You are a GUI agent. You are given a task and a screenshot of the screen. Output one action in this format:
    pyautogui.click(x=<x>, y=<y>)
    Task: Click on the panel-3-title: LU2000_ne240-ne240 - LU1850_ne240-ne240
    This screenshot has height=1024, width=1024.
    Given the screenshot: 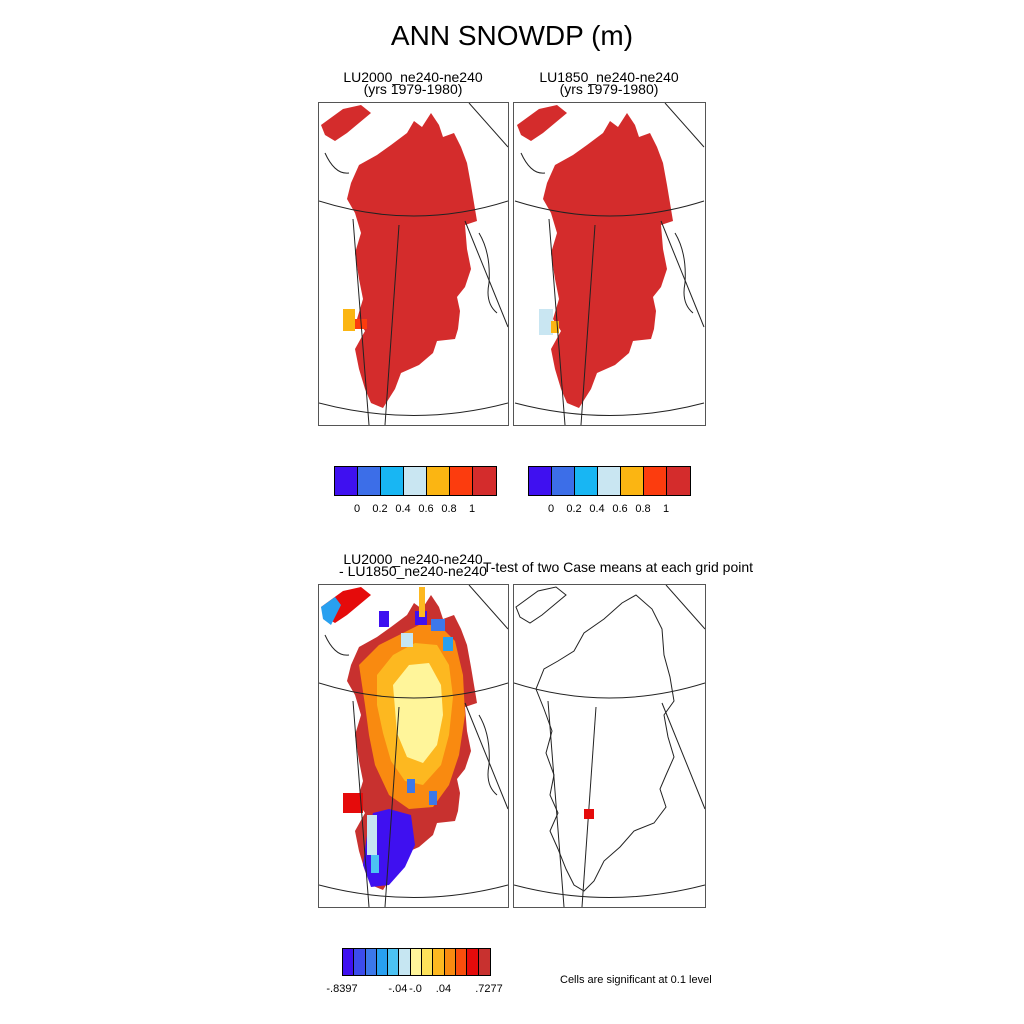 What is the action you would take?
    pyautogui.click(x=413, y=565)
    